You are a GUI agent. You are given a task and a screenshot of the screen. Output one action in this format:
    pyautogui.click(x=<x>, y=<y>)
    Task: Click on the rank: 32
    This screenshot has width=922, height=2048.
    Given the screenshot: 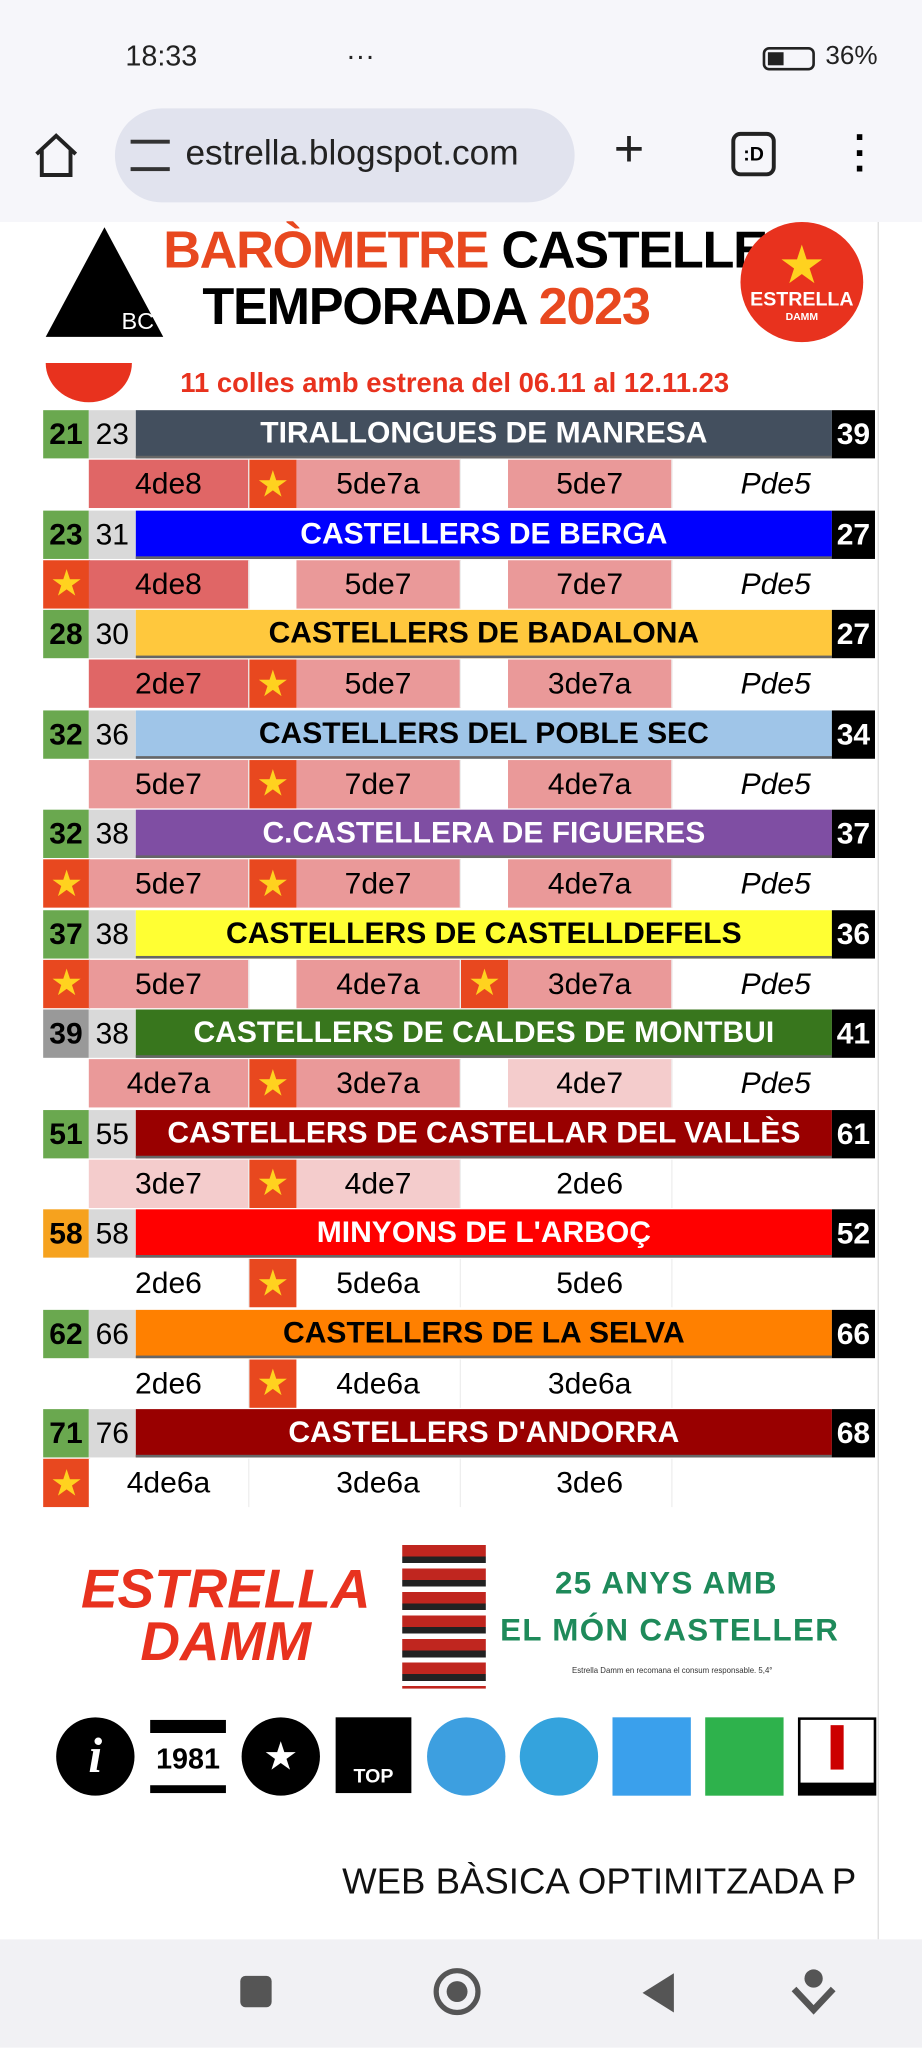 What is the action you would take?
    pyautogui.click(x=66, y=834)
    